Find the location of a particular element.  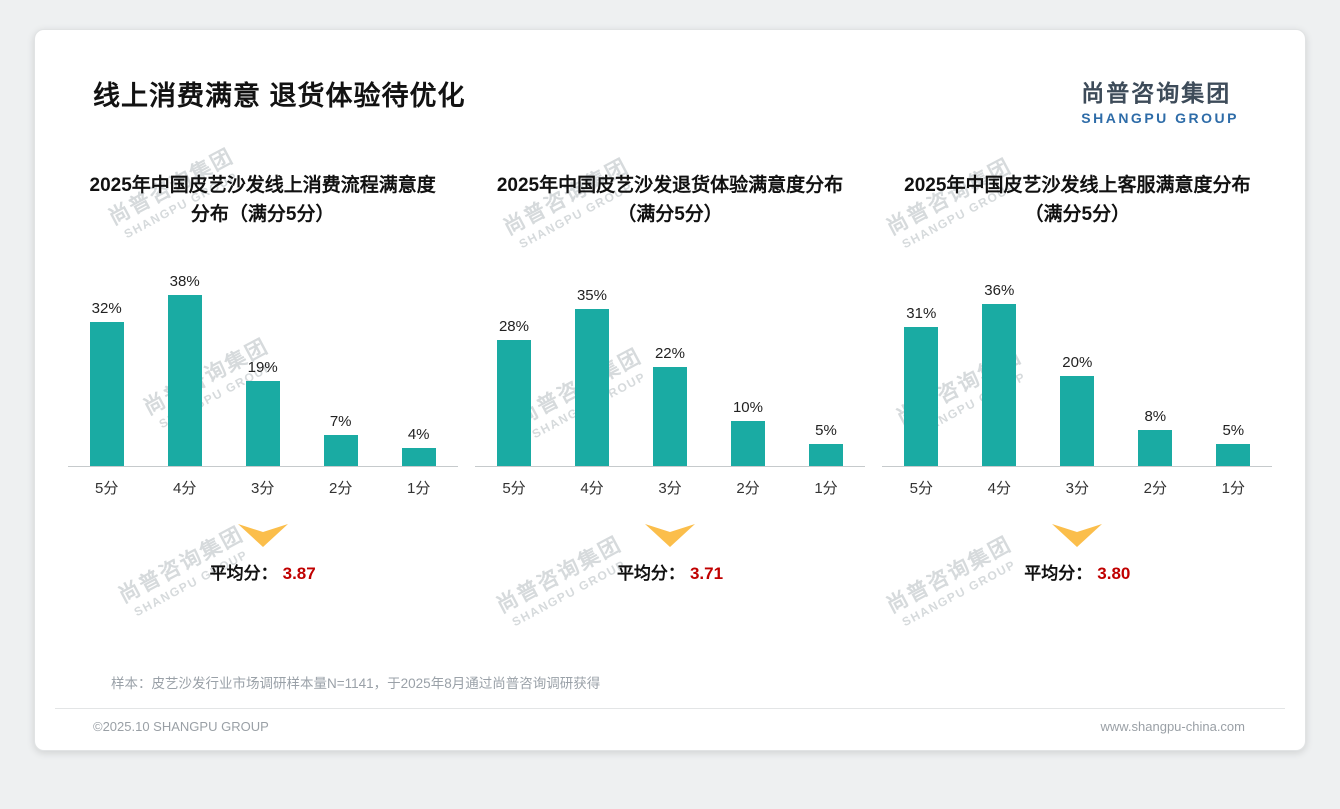

bar-column: 28% is located at coordinates (514, 392).